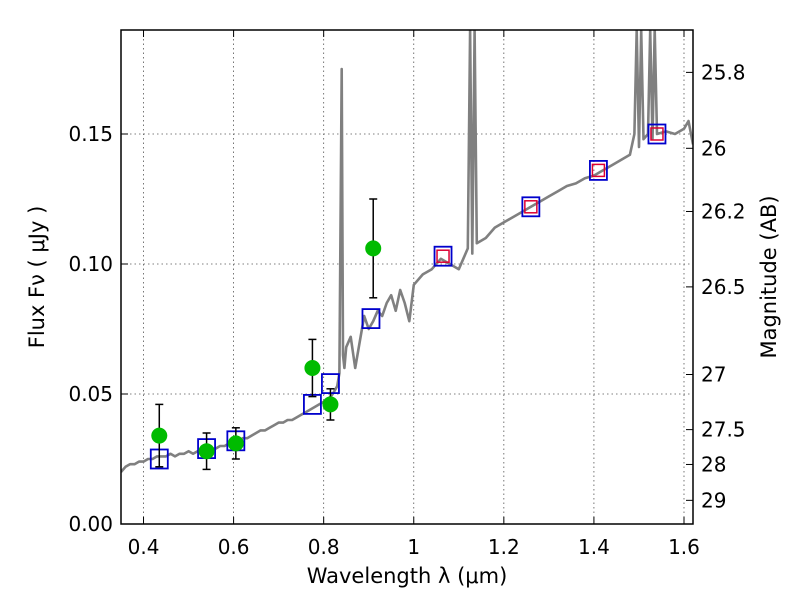 This screenshot has width=800, height=600. I want to click on x-tick-label: 0.4, so click(144, 547).